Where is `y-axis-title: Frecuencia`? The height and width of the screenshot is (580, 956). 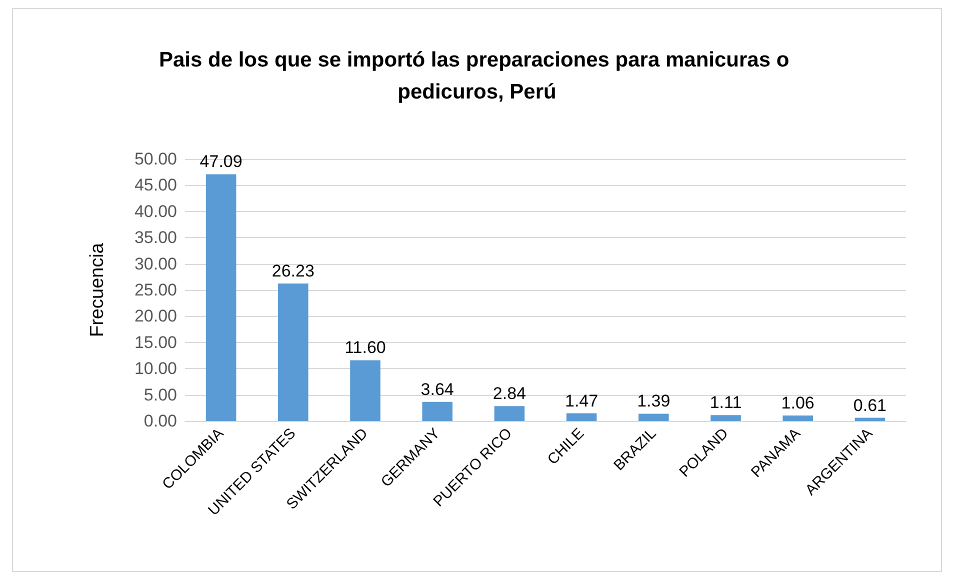 y-axis-title: Frecuencia is located at coordinates (97, 289).